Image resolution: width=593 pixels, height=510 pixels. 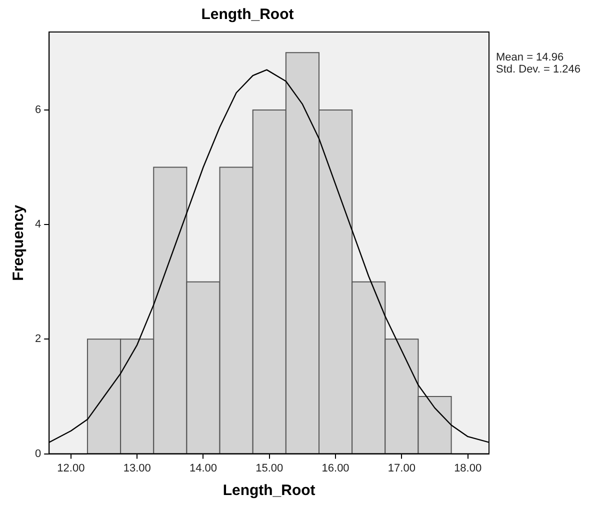 I want to click on chart-title: Length_Root, so click(x=247, y=15).